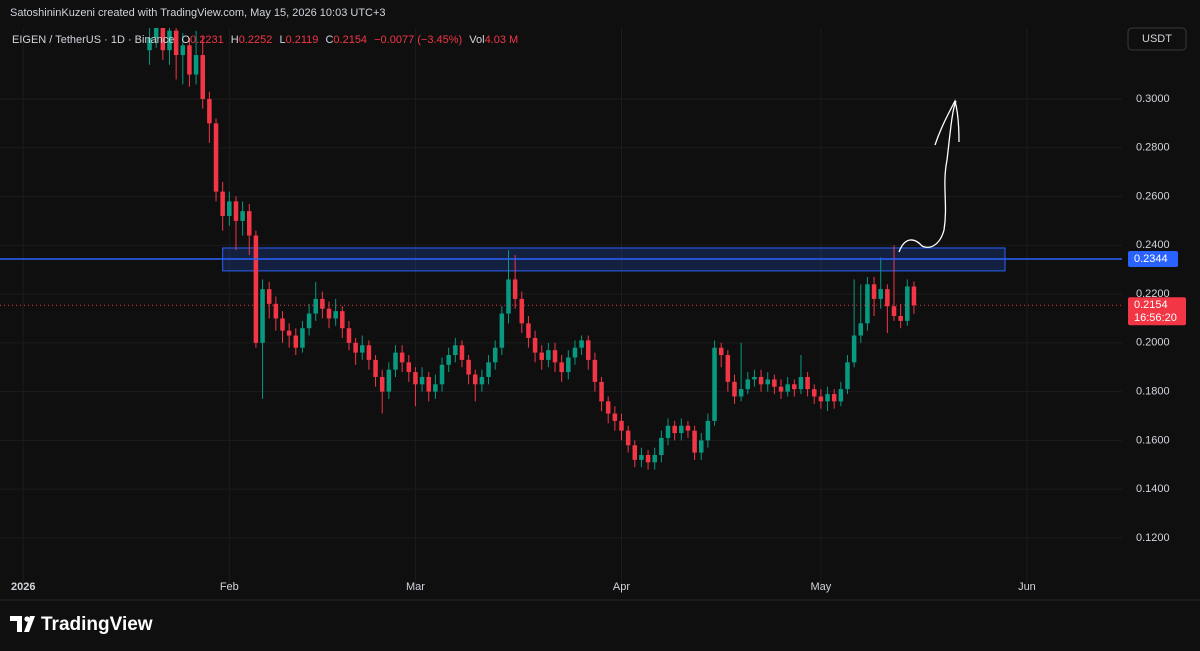 The height and width of the screenshot is (651, 1200). I want to click on y-tick-label: 0.1800, so click(1153, 392).